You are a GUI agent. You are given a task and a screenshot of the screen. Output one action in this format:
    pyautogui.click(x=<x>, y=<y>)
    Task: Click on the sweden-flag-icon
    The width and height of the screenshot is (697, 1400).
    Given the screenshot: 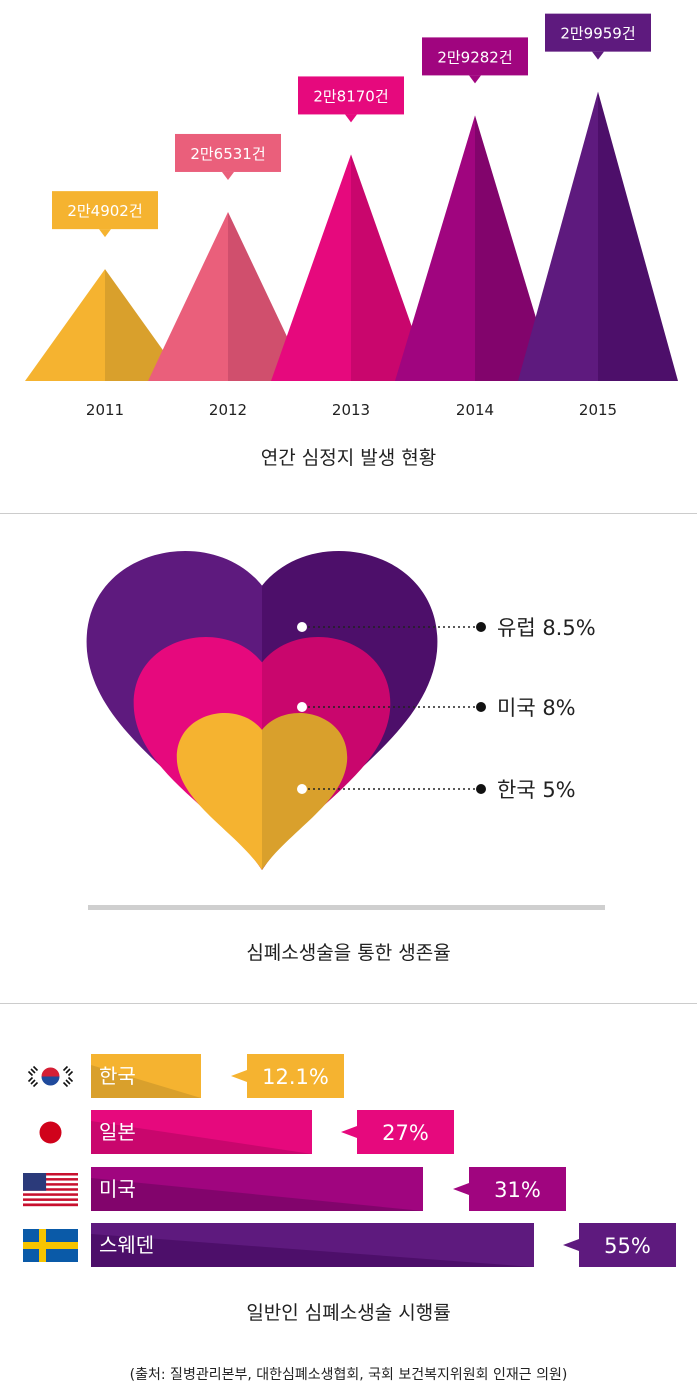 What is the action you would take?
    pyautogui.click(x=50, y=1245)
    